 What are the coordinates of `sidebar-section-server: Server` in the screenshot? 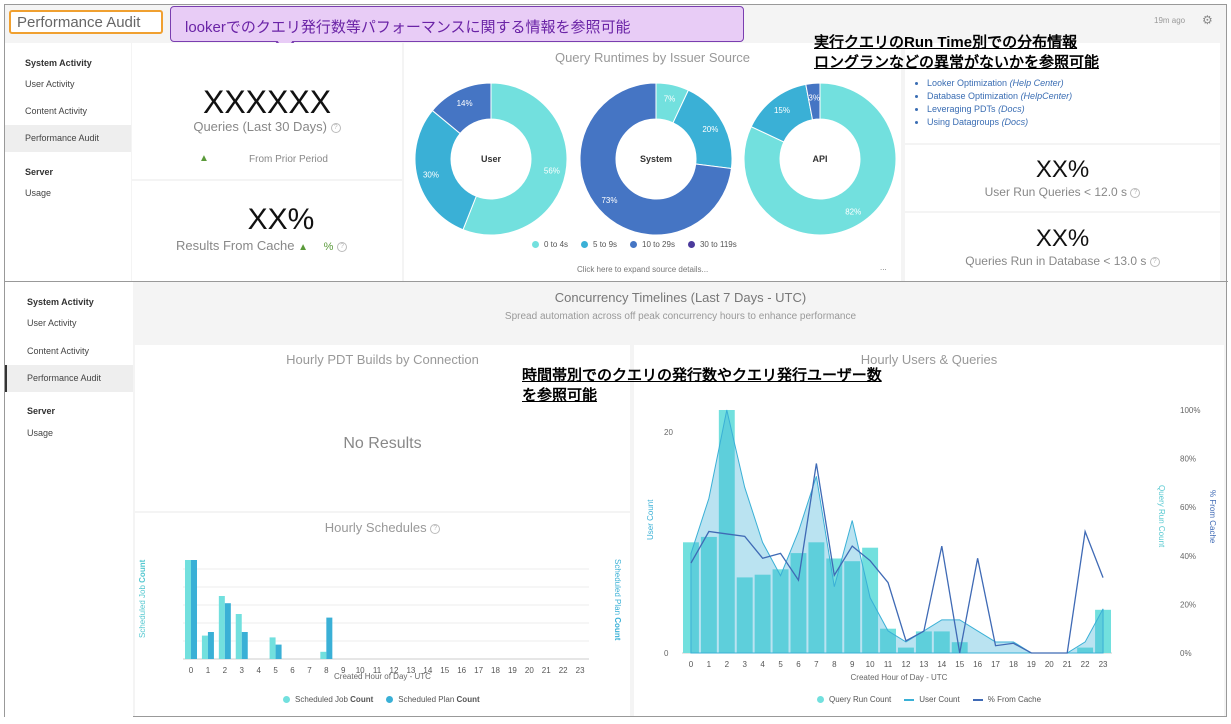 It's located at (41, 411).